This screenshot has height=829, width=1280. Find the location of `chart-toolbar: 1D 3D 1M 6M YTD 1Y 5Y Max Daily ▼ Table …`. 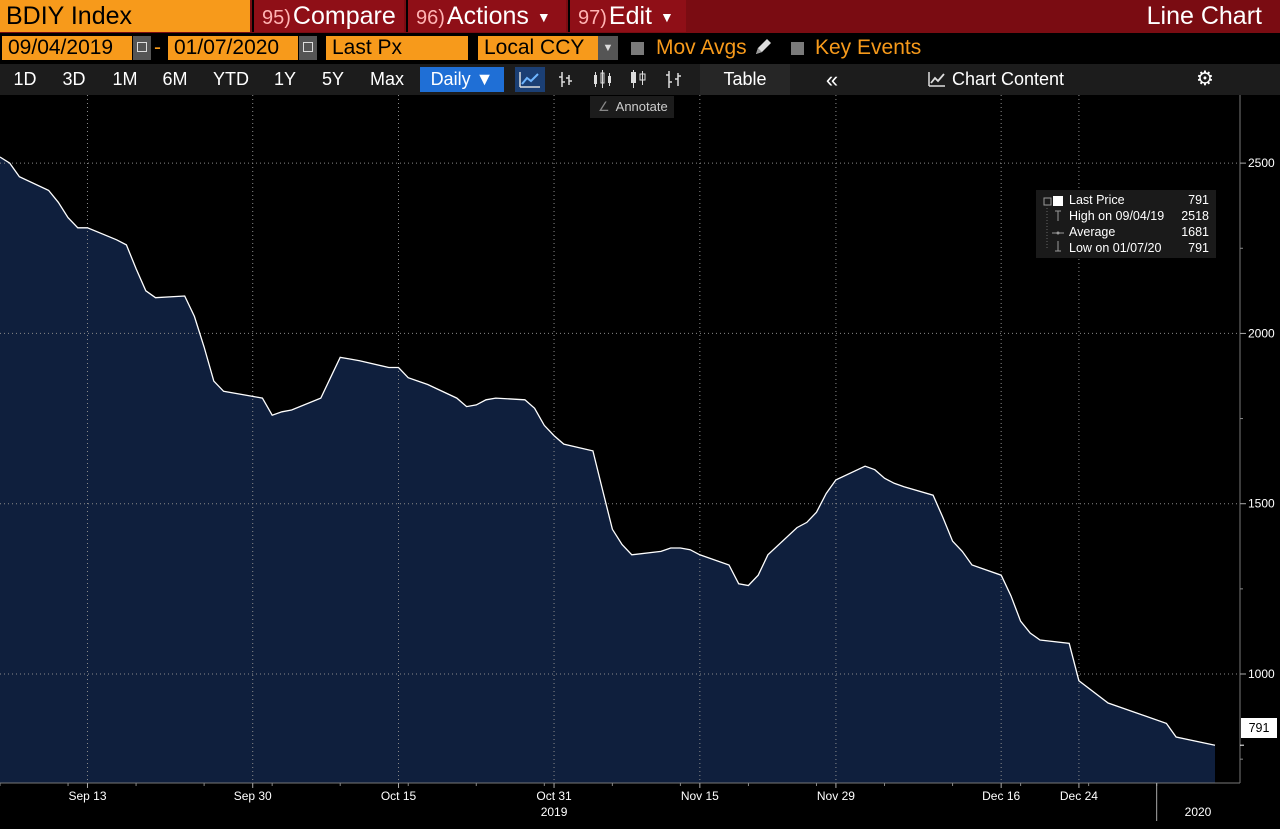

chart-toolbar: 1D 3D 1M 6M YTD 1Y 5Y Max Daily ▼ Table … is located at coordinates (640, 79).